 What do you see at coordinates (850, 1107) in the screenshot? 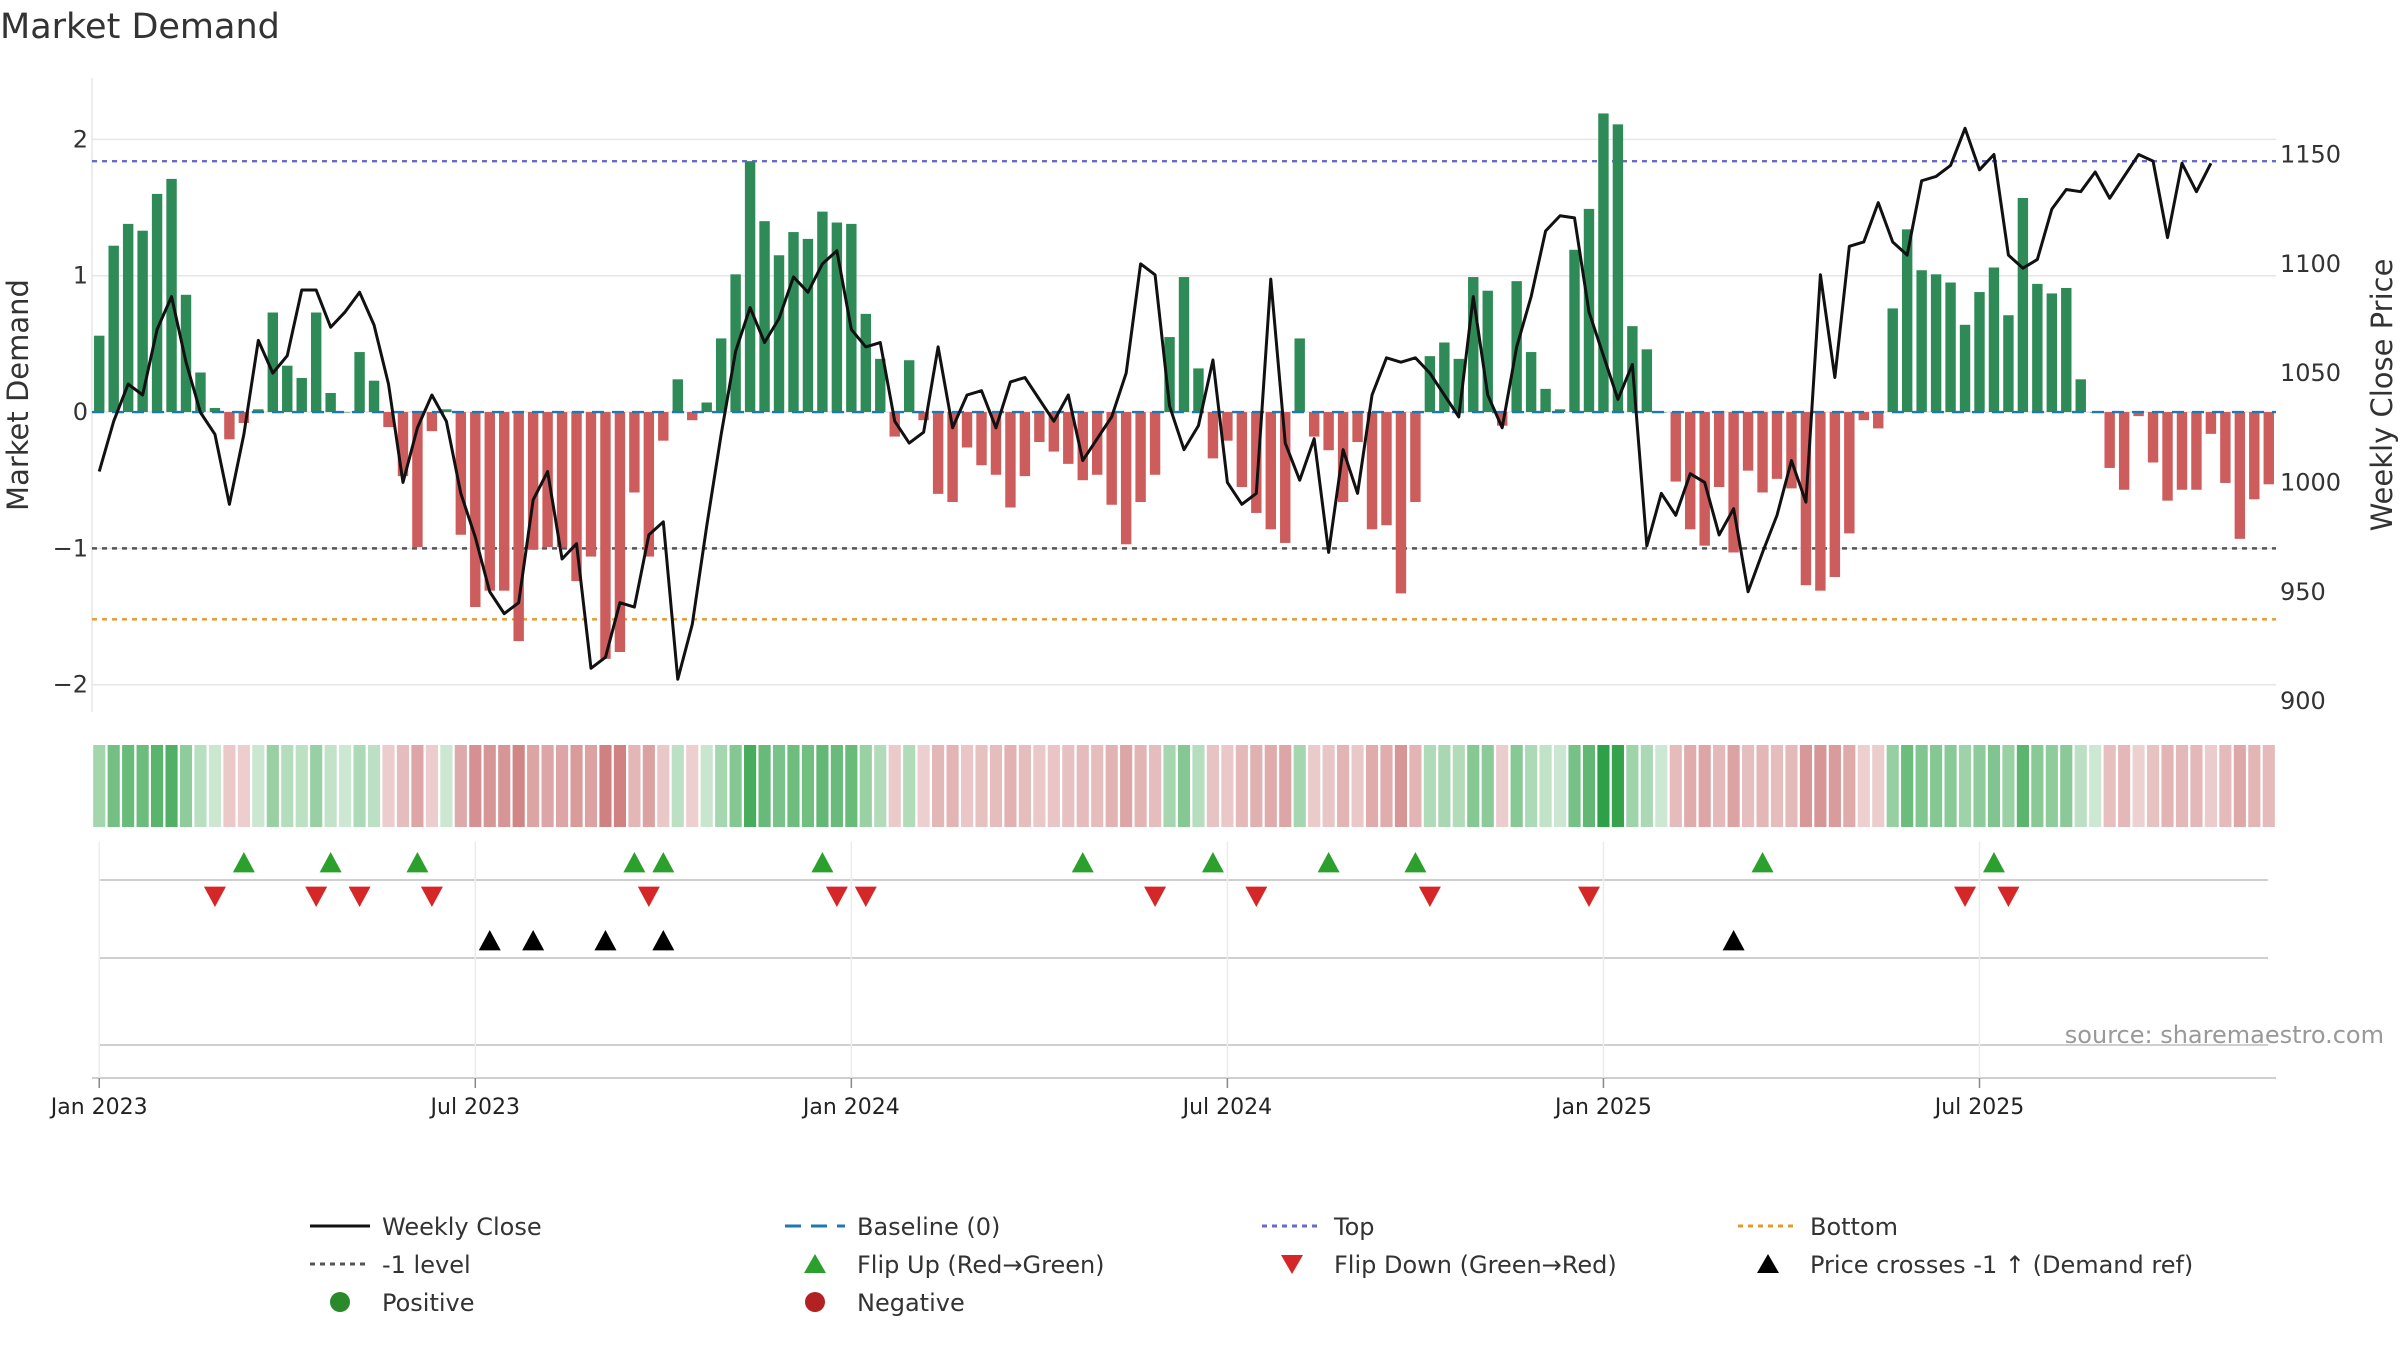
I see `x-tick-label: Jan 2024` at bounding box center [850, 1107].